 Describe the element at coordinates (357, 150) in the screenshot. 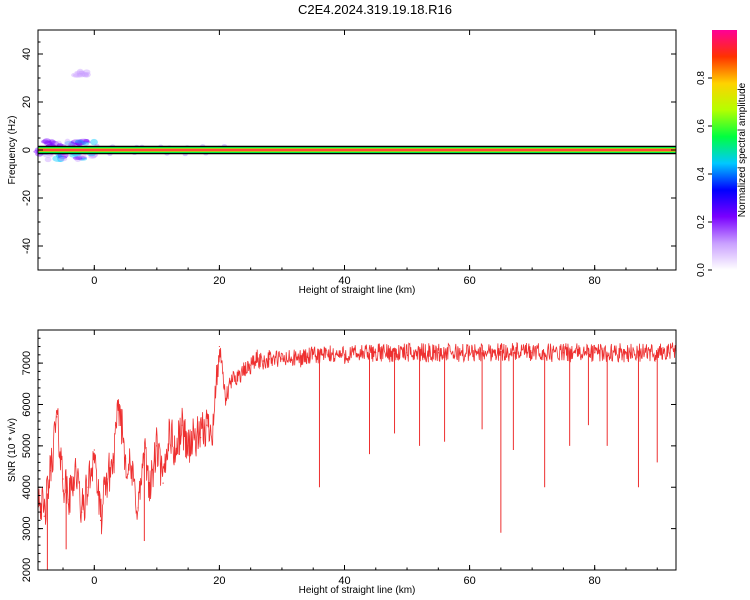

I see `spectral-peak-line` at that location.